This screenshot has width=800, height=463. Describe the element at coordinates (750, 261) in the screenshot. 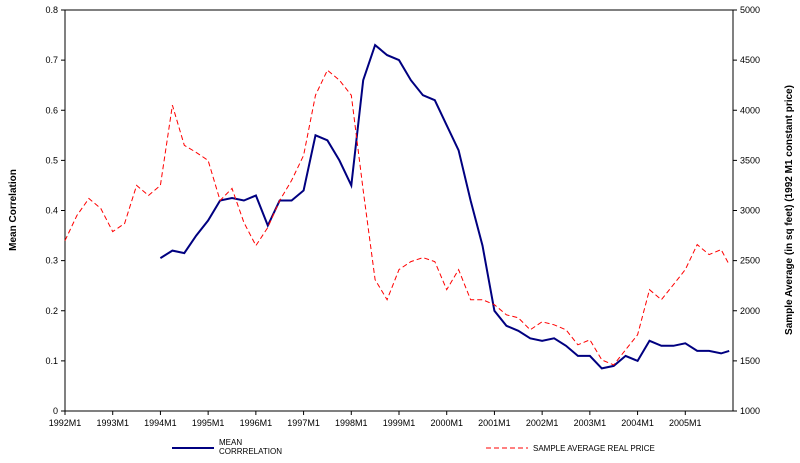

I see `y2-tick-label: 2500` at that location.